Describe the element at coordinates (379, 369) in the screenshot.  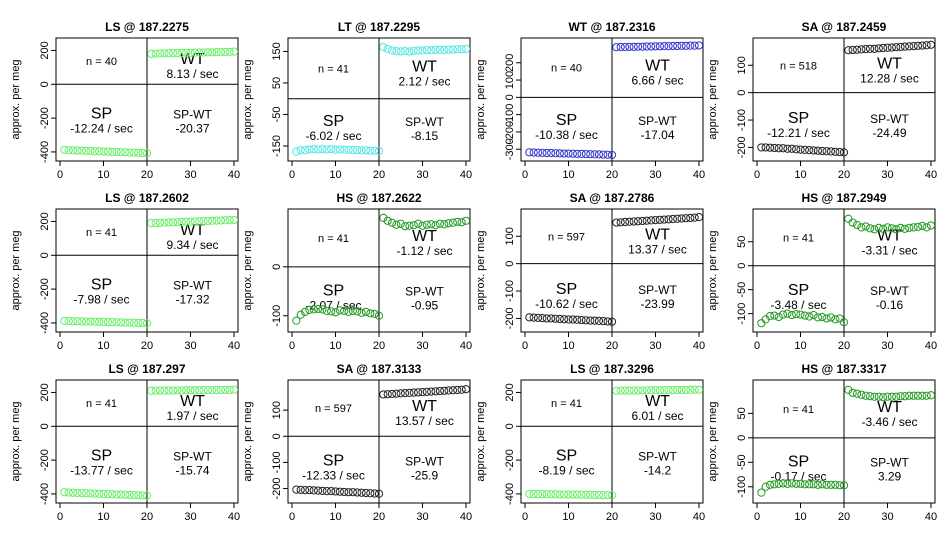
I see `panel-title: SA @ 187.3133` at that location.